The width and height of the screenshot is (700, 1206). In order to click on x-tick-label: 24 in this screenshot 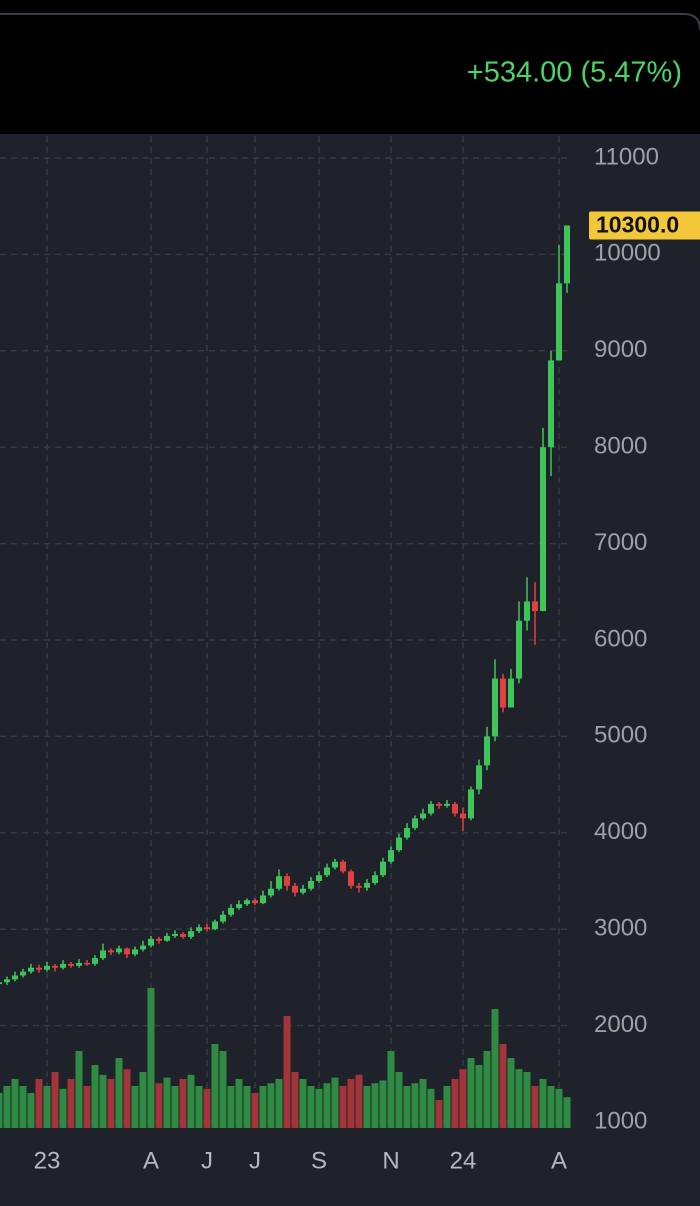, I will do `click(463, 1160)`.